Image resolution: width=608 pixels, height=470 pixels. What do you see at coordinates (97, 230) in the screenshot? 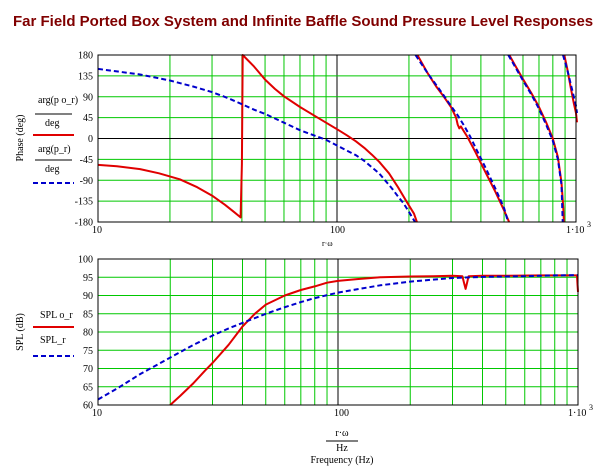
I see `phase-x-tick-10: 10` at bounding box center [97, 230].